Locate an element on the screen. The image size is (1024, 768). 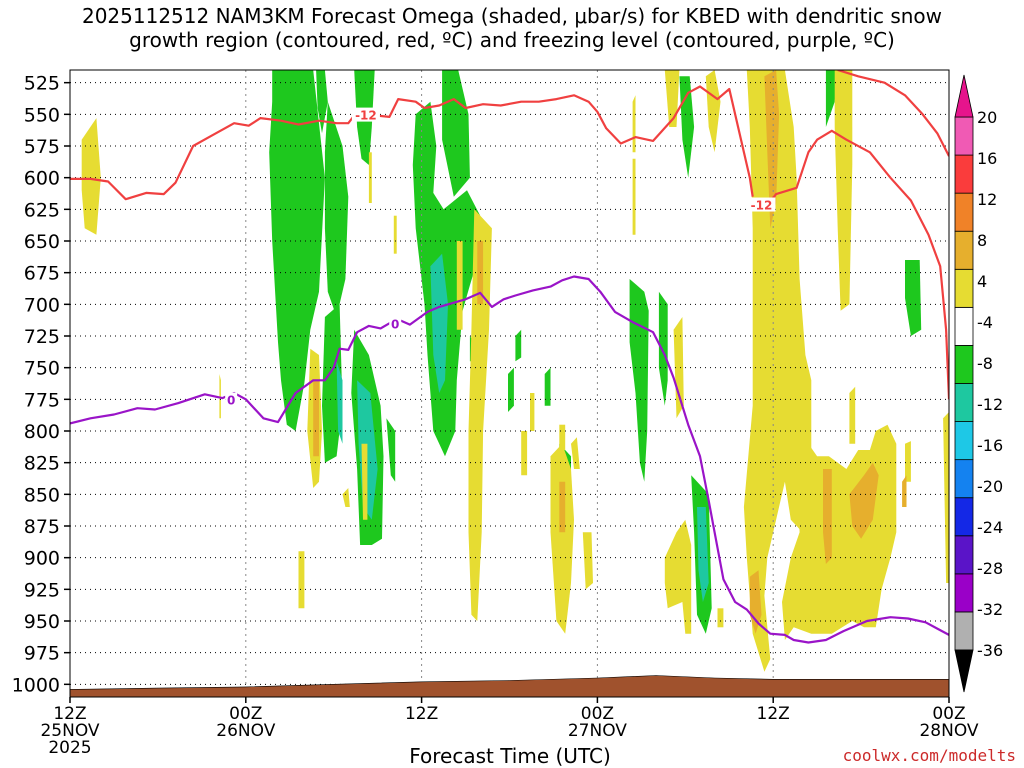
y-tick-label-6: 675 is located at coordinates (42, 274).